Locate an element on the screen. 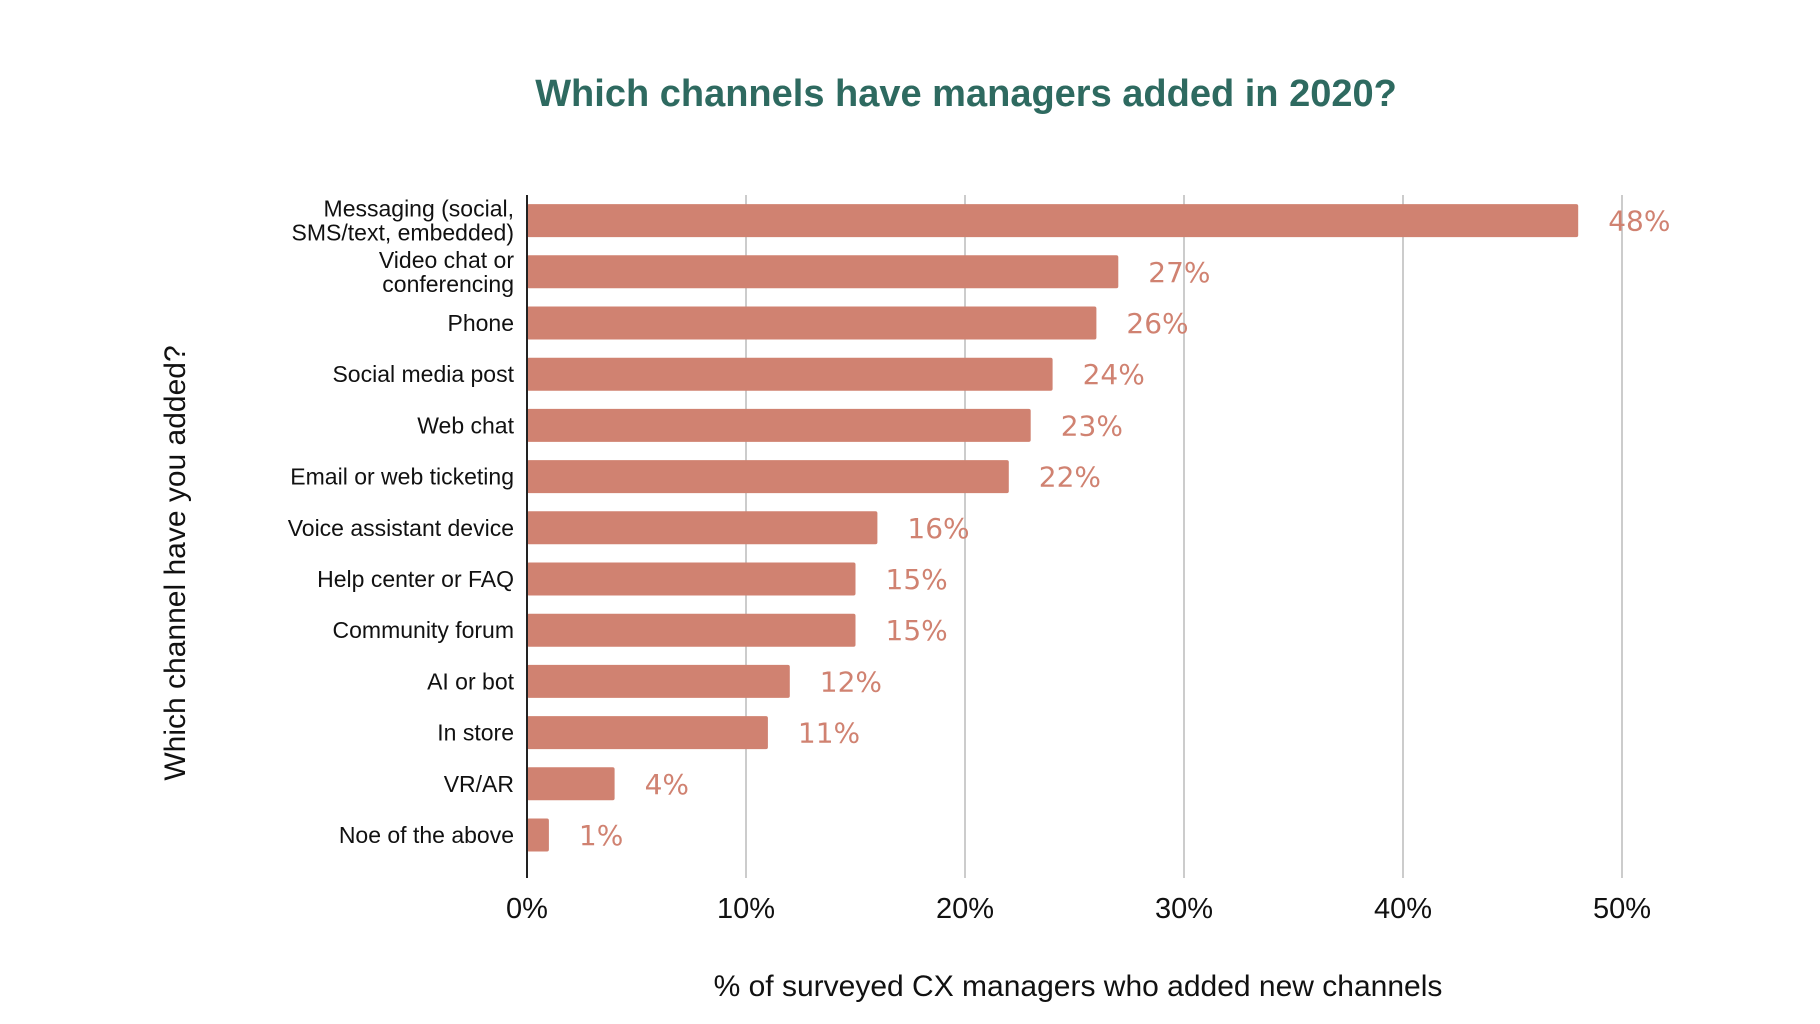 Image resolution: width=1820 pixels, height=1024 pixels. category-label: SMS/text, embedded) is located at coordinates (403, 233).